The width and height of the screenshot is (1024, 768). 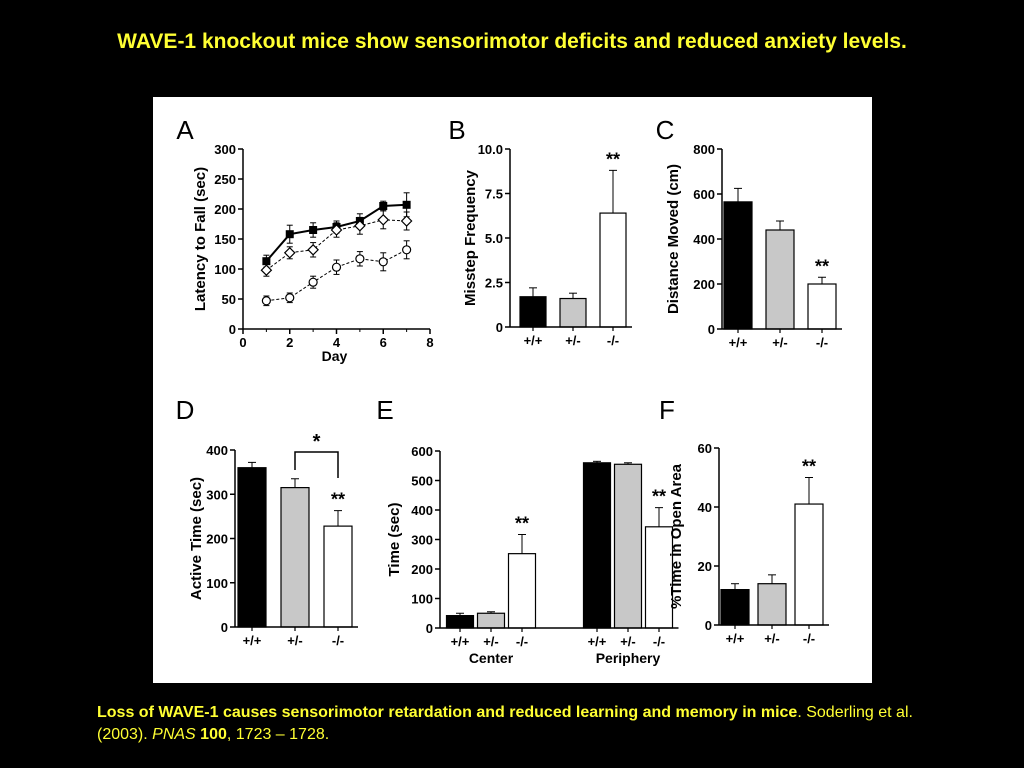 What do you see at coordinates (735, 638) in the screenshot?
I see `x-tick-label-F: +/+` at bounding box center [735, 638].